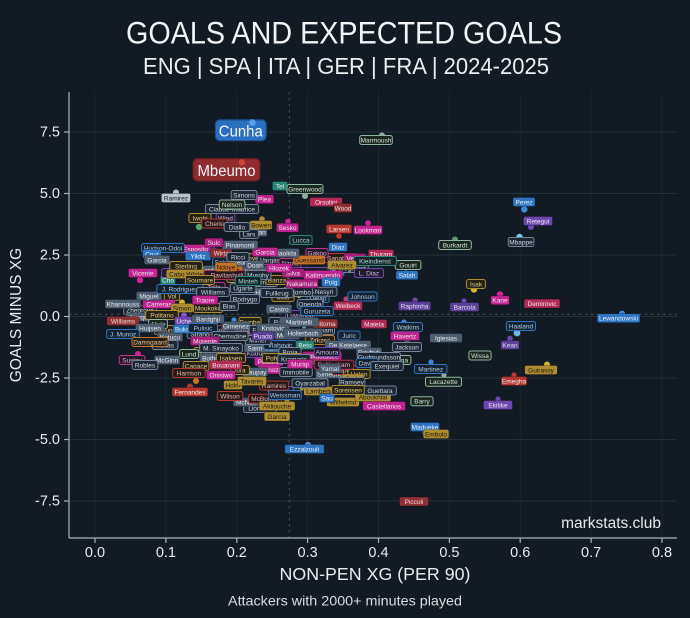 This screenshot has height=618, width=690. What do you see at coordinates (152, 254) in the screenshot?
I see `svg-text: Cruz` at bounding box center [152, 254].